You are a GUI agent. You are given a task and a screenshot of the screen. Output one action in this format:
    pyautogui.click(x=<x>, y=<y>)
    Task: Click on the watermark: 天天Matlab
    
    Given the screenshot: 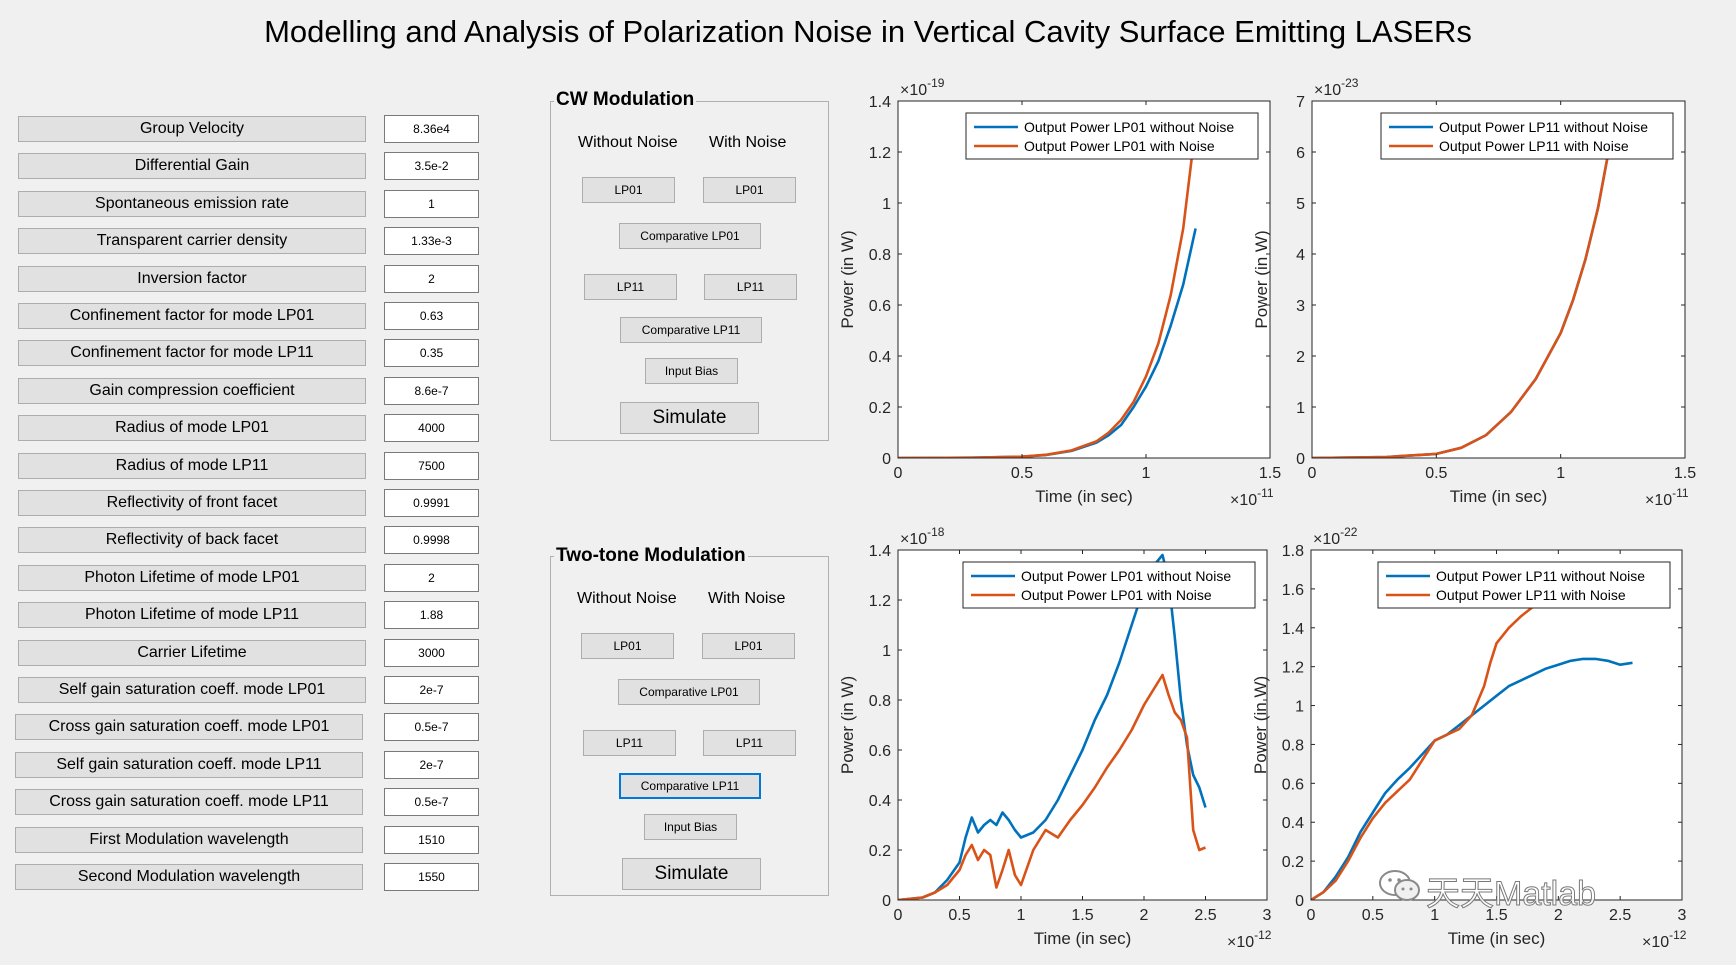 What is the action you would take?
    pyautogui.click(x=1511, y=894)
    